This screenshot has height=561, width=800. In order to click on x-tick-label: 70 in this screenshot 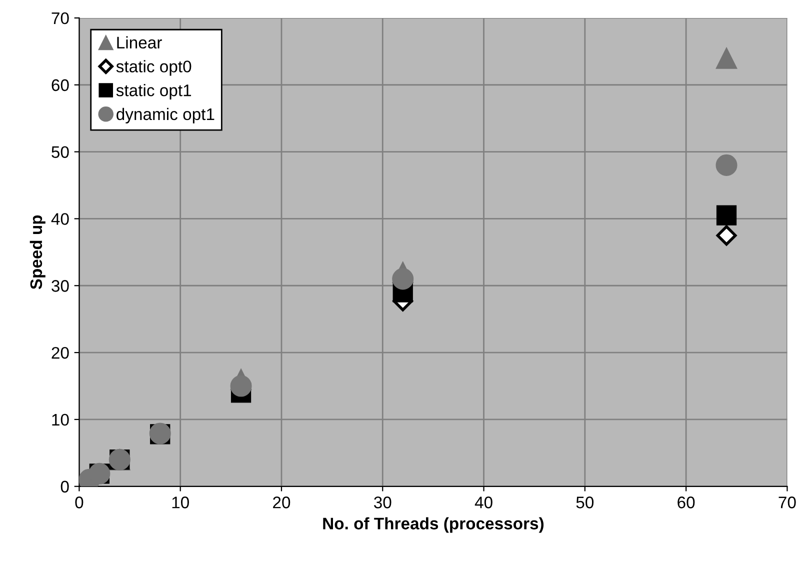, I will do `click(787, 502)`.